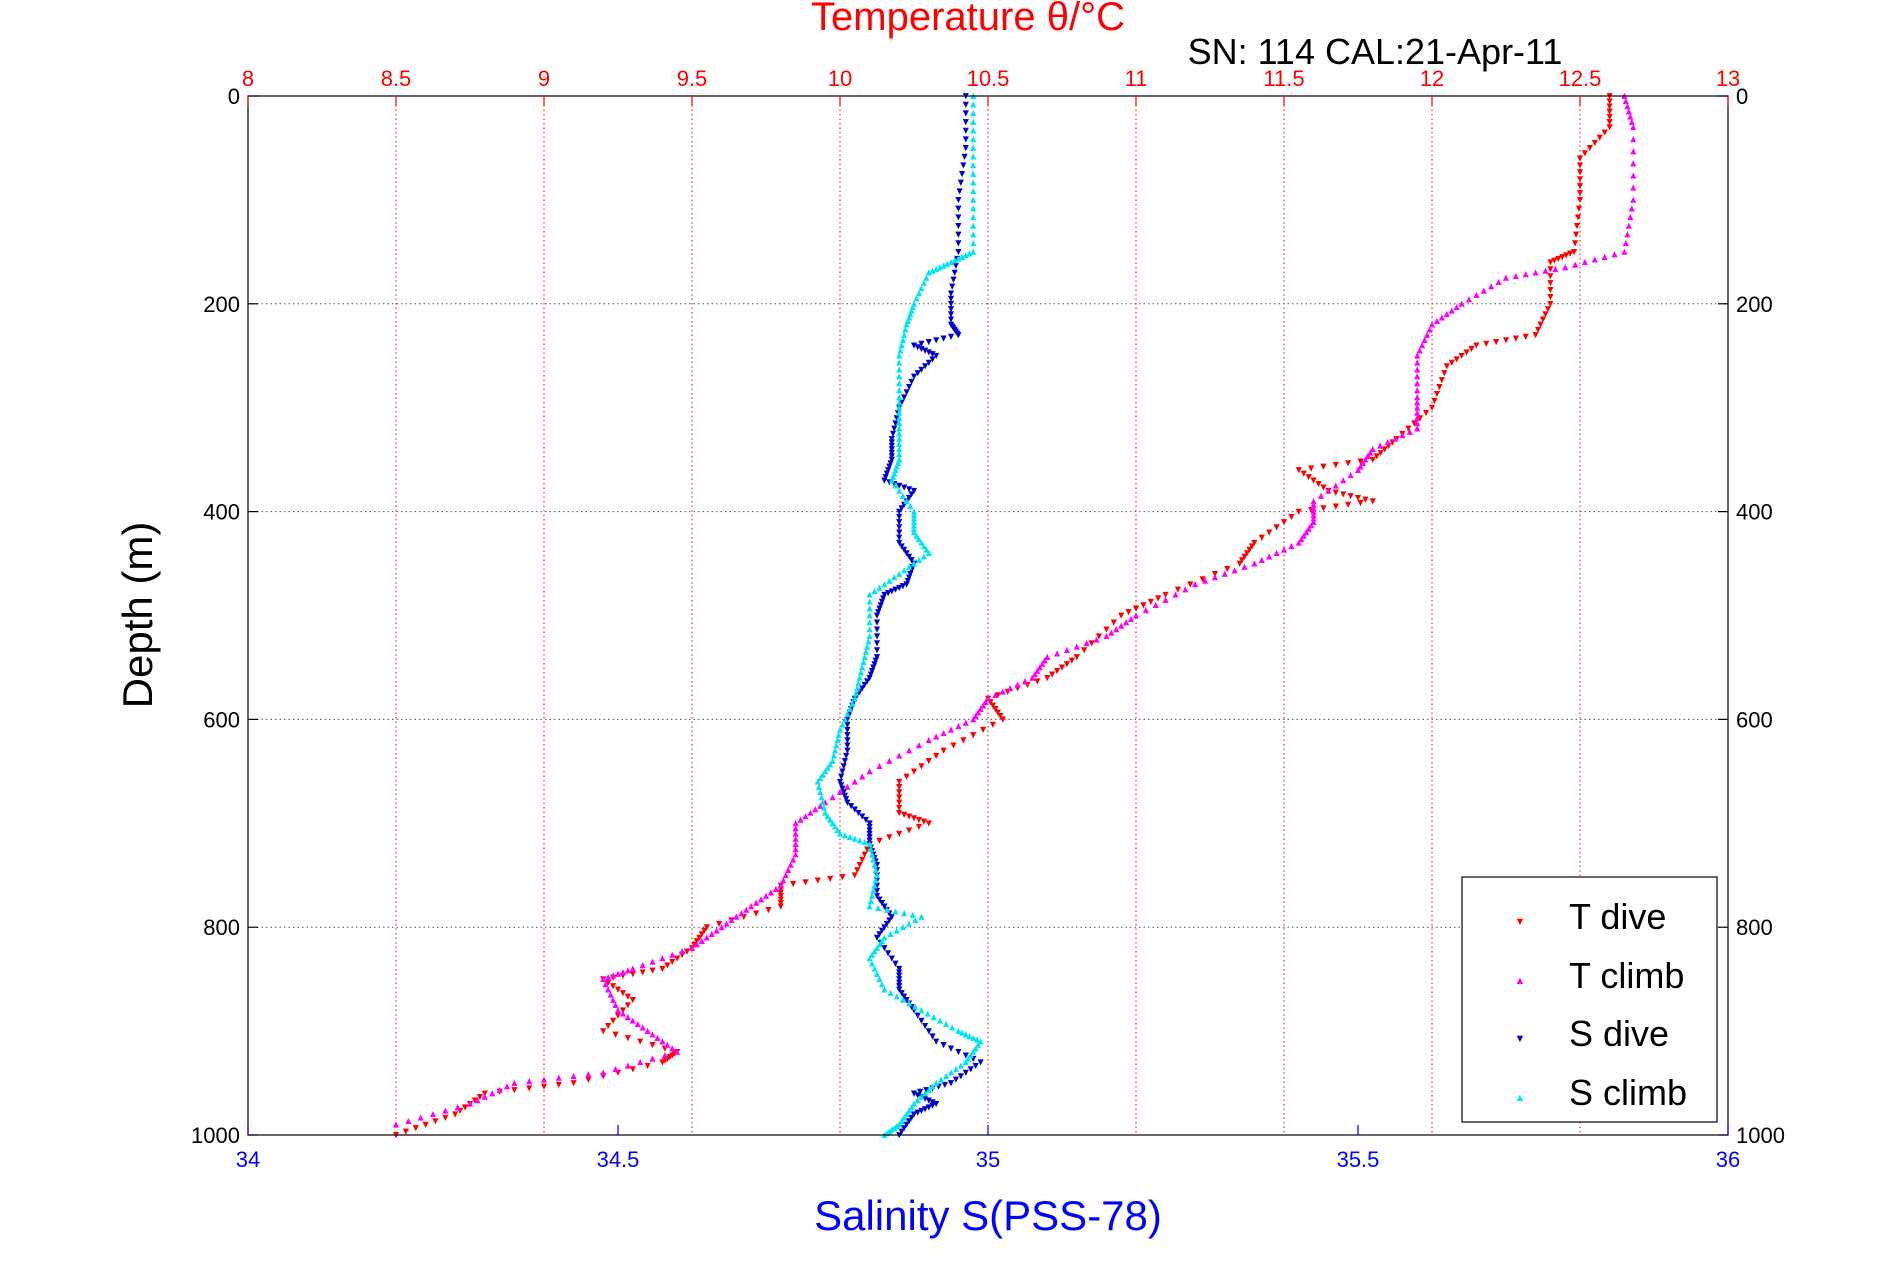 The width and height of the screenshot is (1891, 1262). Describe the element at coordinates (899, 615) in the screenshot. I see `series-s-climb` at that location.